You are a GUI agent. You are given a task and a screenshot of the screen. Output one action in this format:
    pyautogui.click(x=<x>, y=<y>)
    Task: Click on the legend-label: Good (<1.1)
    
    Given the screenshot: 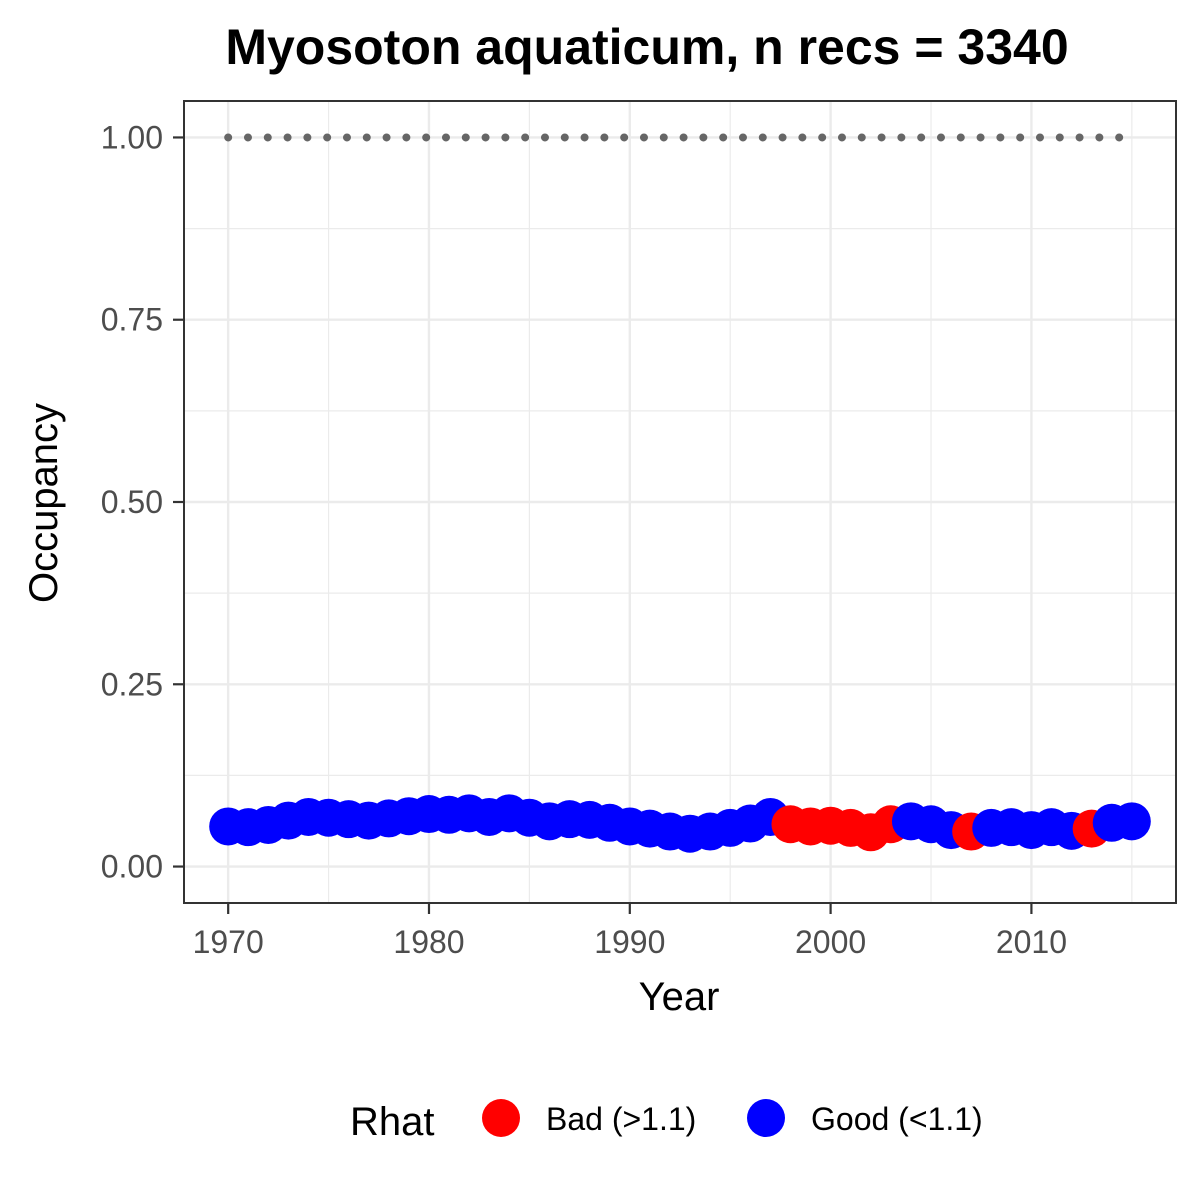 What is the action you would take?
    pyautogui.click(x=897, y=1119)
    